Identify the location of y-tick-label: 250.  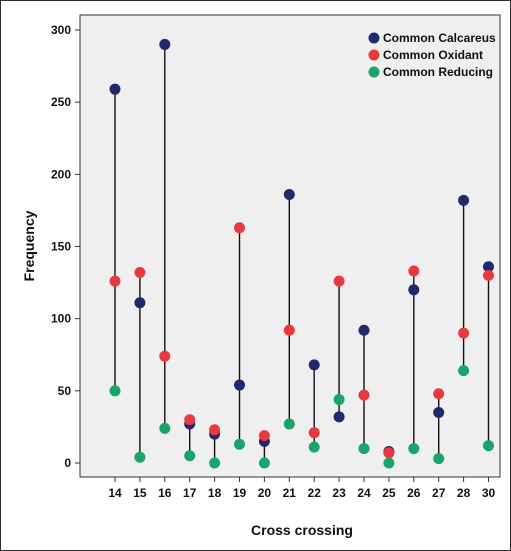
(61, 102).